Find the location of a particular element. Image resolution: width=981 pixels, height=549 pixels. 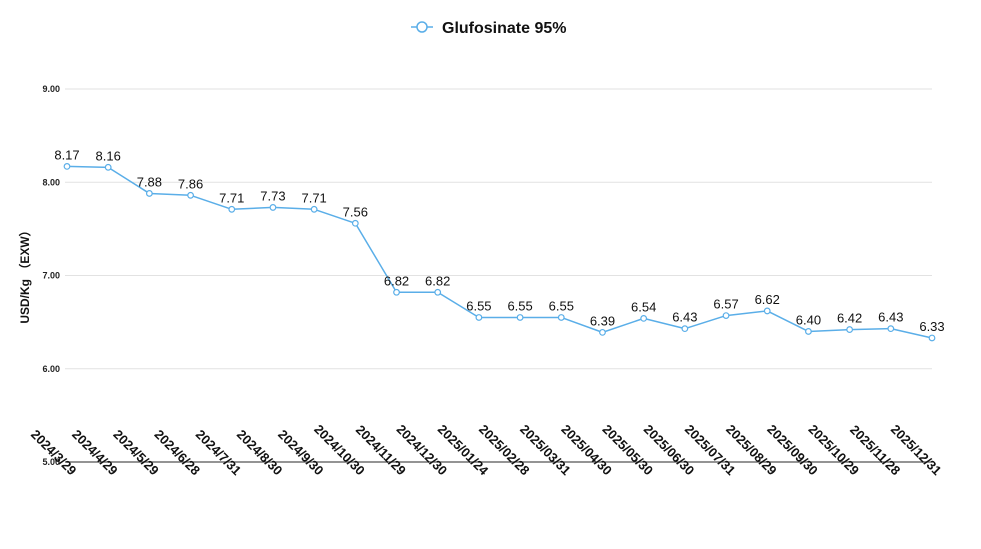

y-tick-label: 9.00 is located at coordinates (51, 89).